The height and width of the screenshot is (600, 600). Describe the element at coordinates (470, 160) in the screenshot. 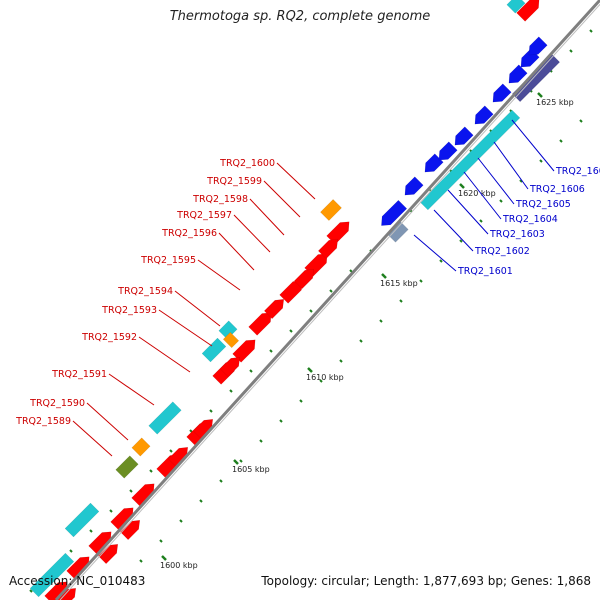

I see `feature-cyan-right` at that location.